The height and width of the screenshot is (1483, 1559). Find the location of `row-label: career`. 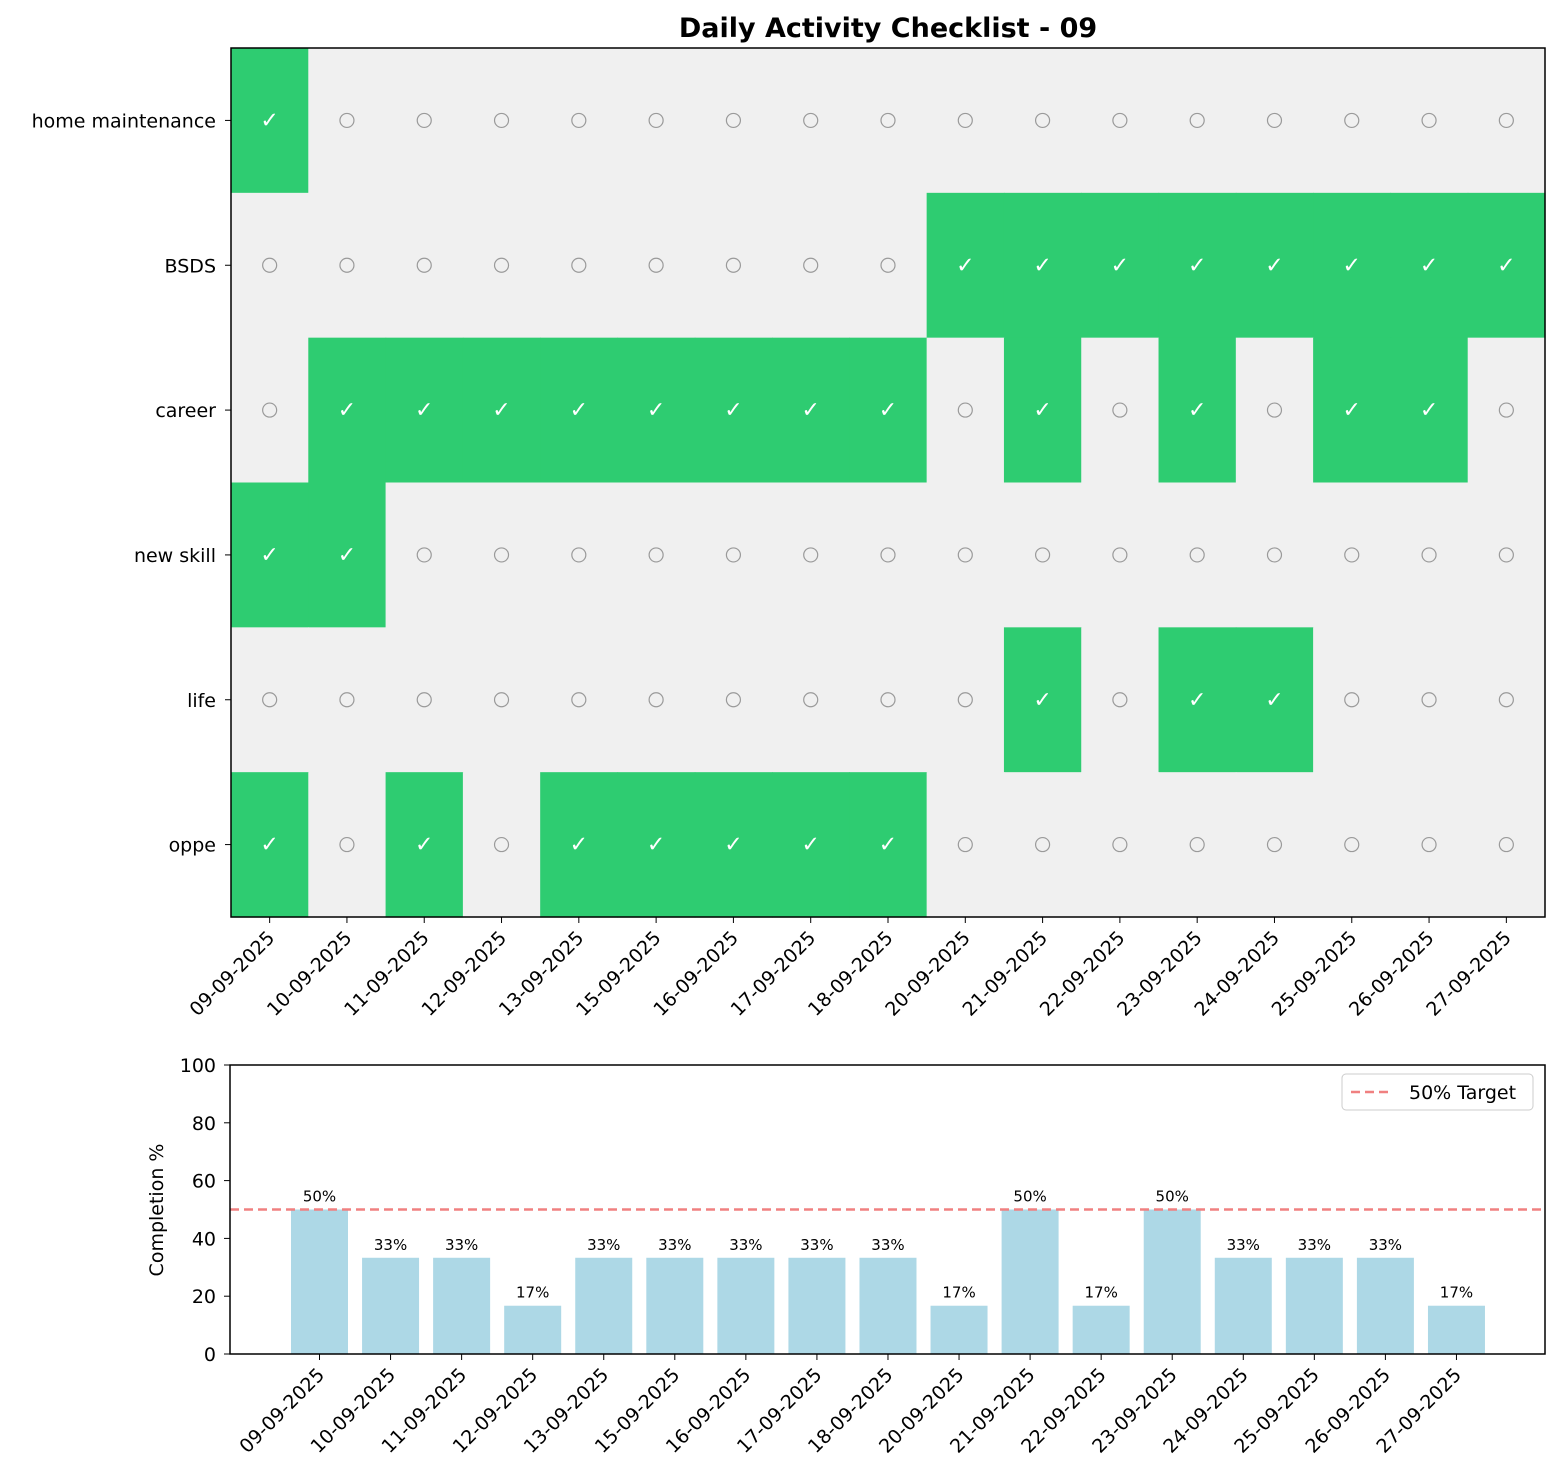

row-label: career is located at coordinates (185, 411).